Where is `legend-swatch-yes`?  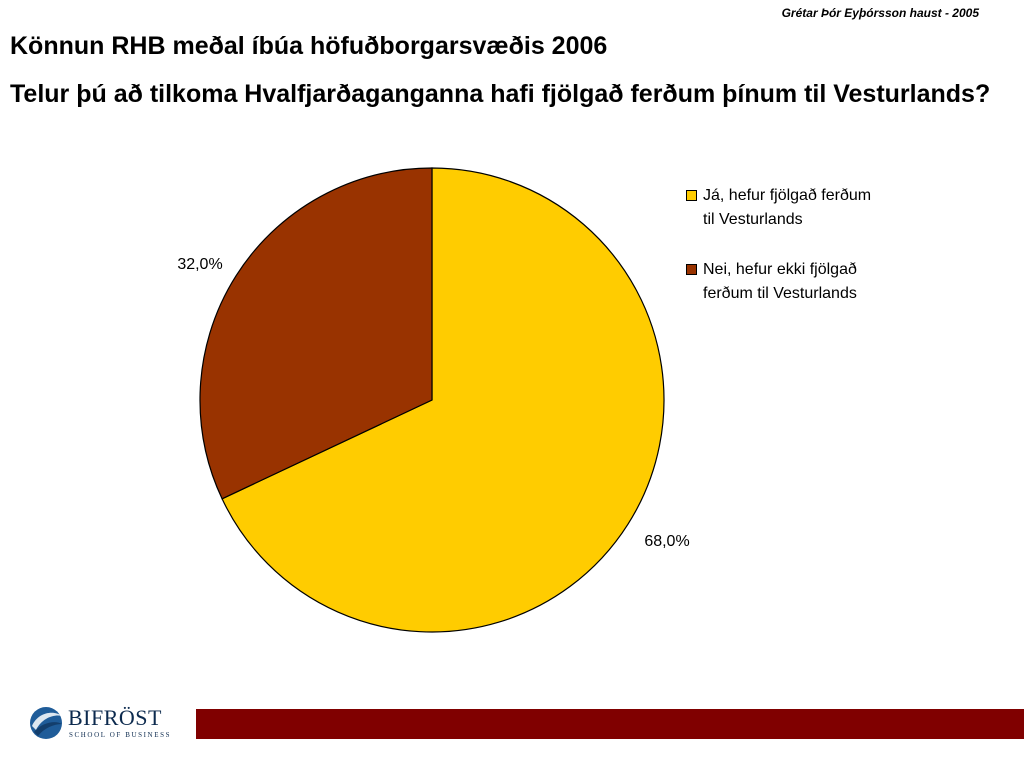 legend-swatch-yes is located at coordinates (691, 195).